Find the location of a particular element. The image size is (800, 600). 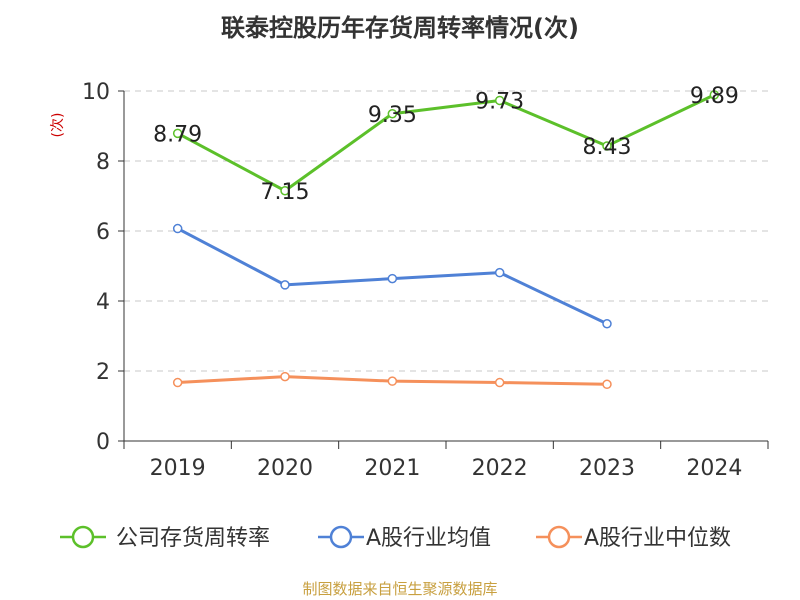

data-labels: 8.79 7.15 9.35 9.73 8.43 9.89 is located at coordinates (446, 144).